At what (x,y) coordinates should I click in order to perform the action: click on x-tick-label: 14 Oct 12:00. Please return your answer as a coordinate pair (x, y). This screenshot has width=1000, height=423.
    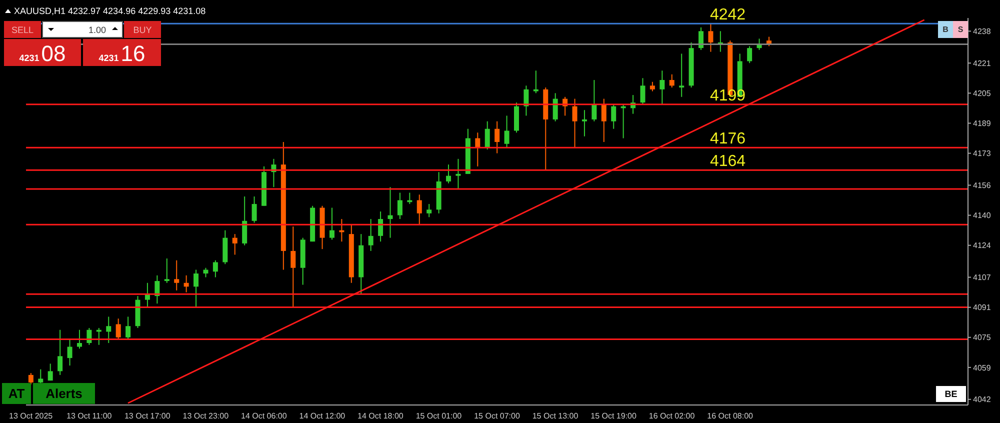
    Looking at the image, I should click on (322, 416).